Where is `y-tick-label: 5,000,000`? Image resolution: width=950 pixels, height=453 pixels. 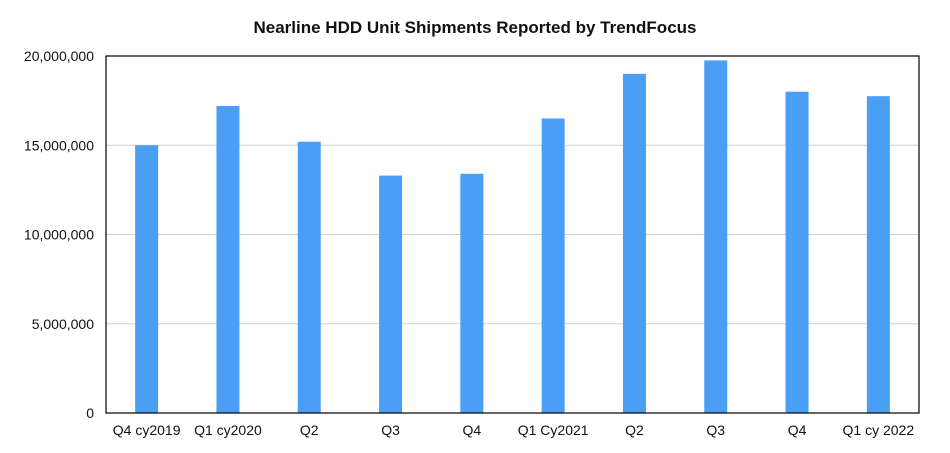
y-tick-label: 5,000,000 is located at coordinates (63, 324).